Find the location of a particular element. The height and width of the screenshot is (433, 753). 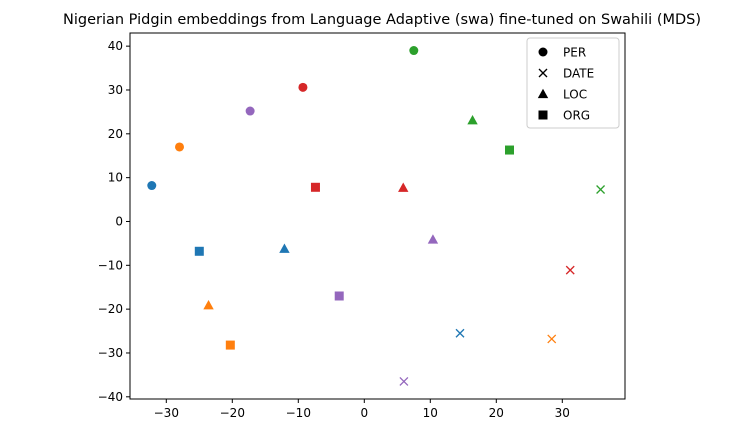

x-tick-label: 30 is located at coordinates (562, 413).